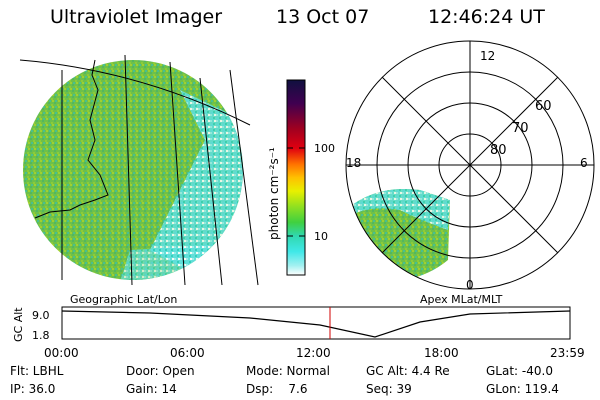 The image size is (600, 400). I want to click on colorbar, so click(296, 177).